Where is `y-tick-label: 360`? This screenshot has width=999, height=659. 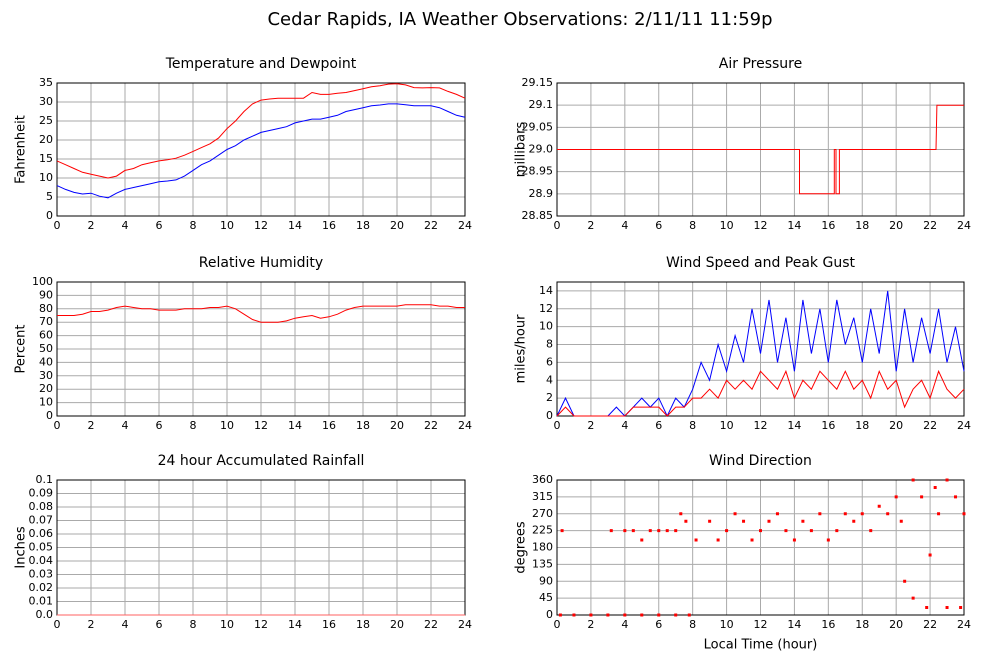
y-tick-label: 360 is located at coordinates (542, 479).